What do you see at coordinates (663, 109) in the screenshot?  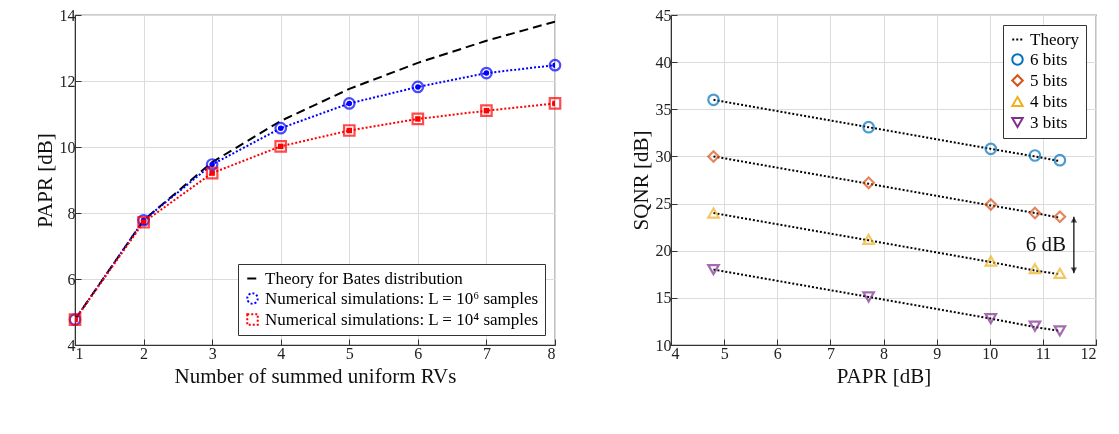 I see `y-tick-label: 35` at bounding box center [663, 109].